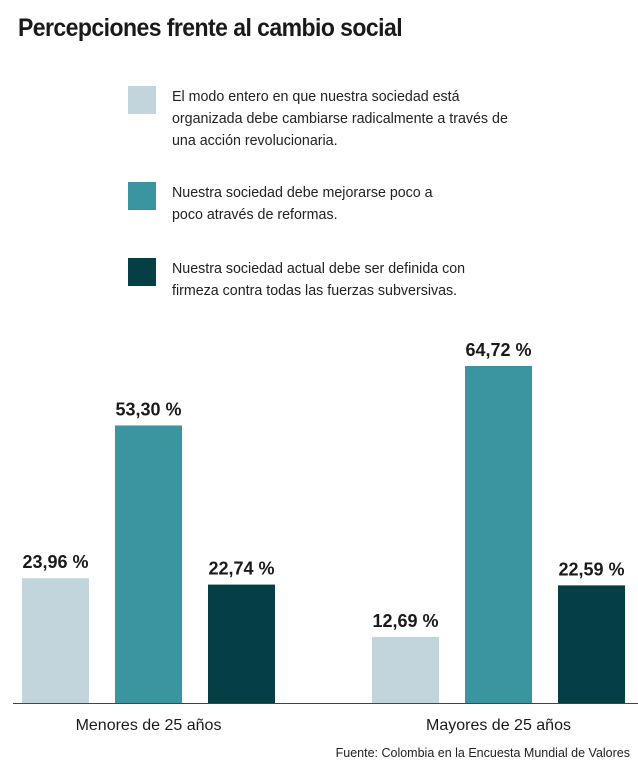 The height and width of the screenshot is (774, 638). What do you see at coordinates (148, 409) in the screenshot?
I see `data-label: 53,30 %` at bounding box center [148, 409].